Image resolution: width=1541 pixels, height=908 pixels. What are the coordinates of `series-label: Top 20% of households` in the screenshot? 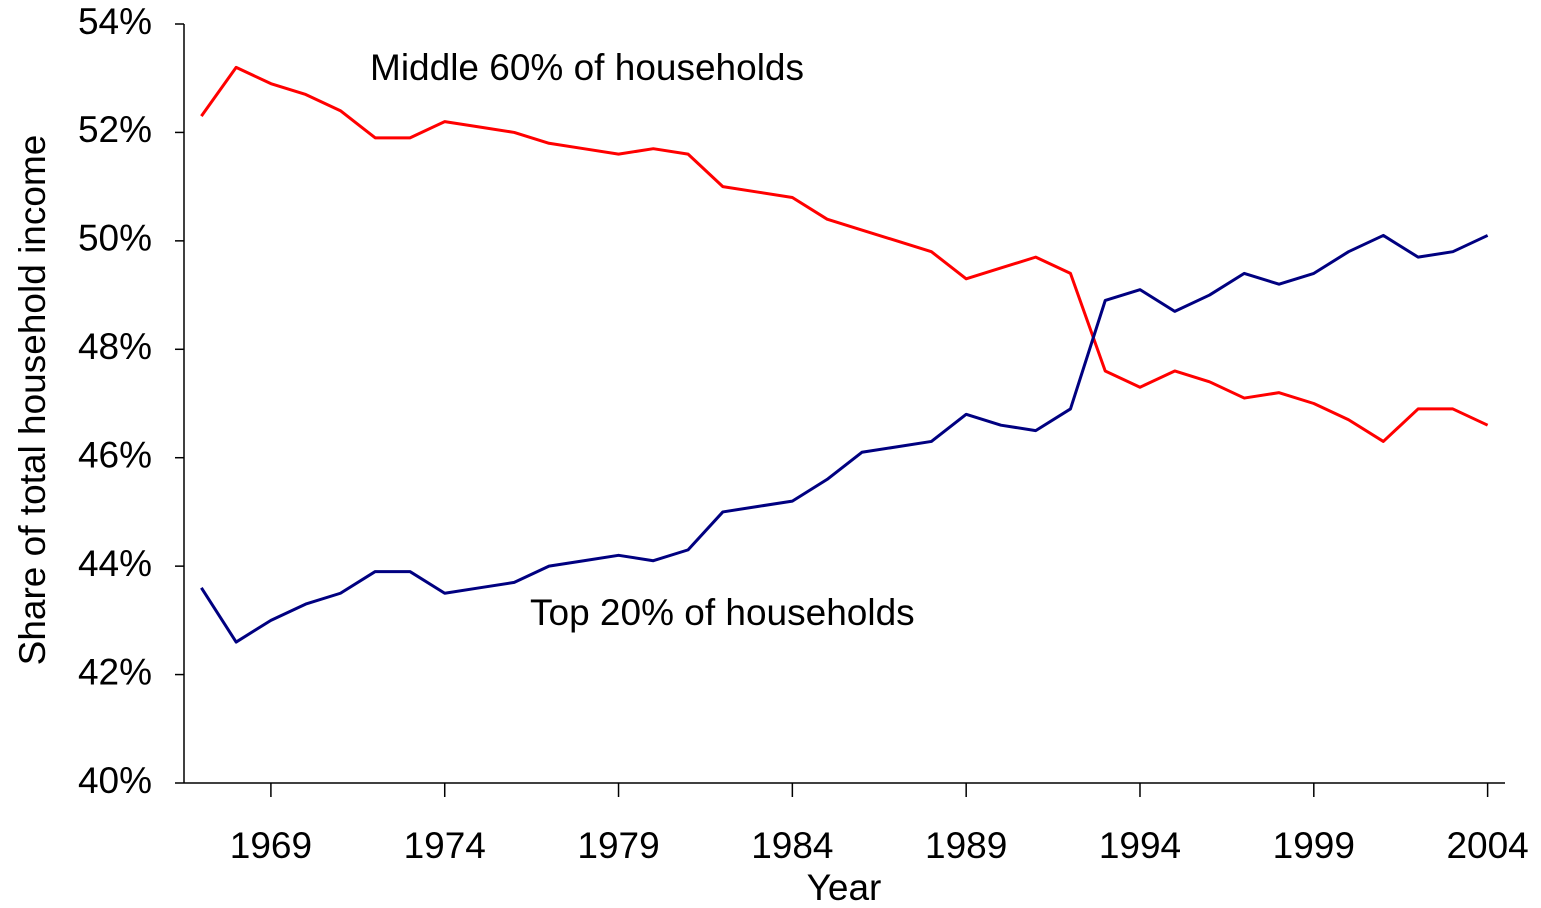 It's located at (722, 612).